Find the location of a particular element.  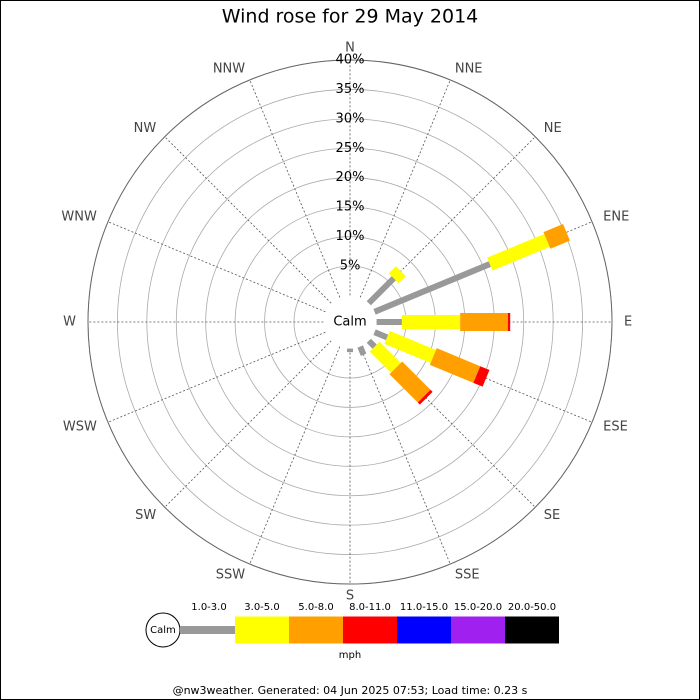

r-tick-label: 35% is located at coordinates (350, 89).